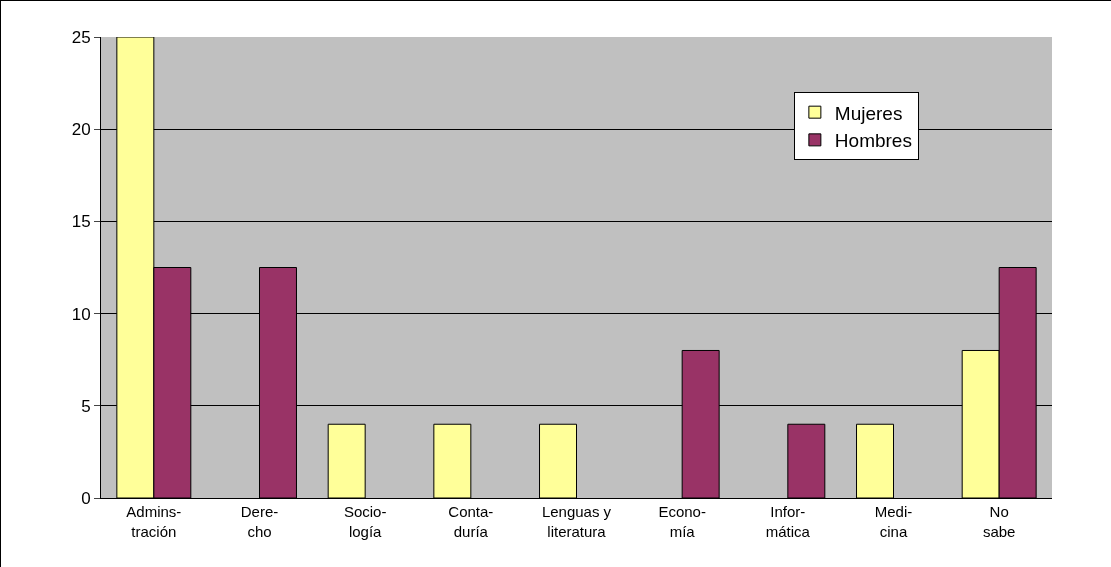  Describe the element at coordinates (259, 521) in the screenshot. I see `x-tick-label: Dere- cho` at that location.